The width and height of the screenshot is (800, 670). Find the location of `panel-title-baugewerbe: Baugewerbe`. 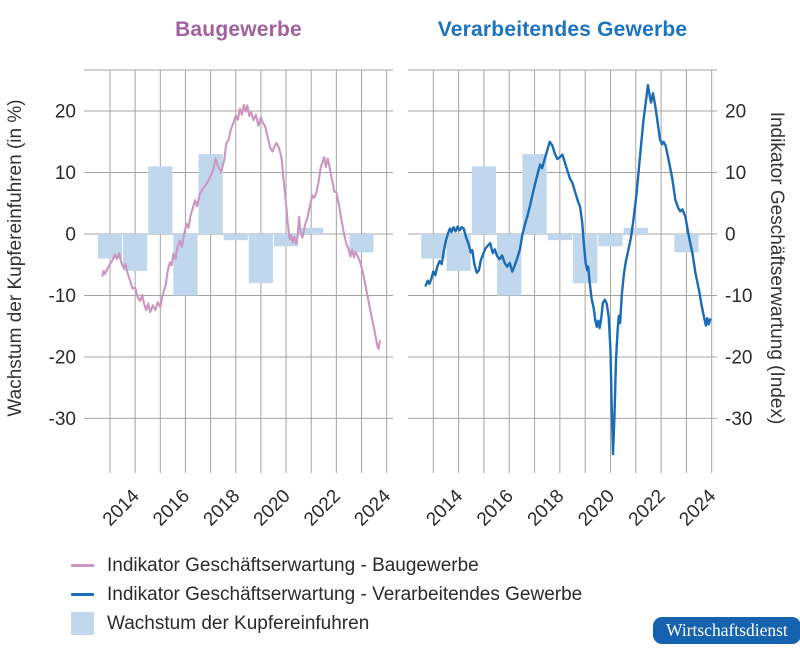

panel-title-baugewerbe: Baugewerbe is located at coordinates (238, 29).